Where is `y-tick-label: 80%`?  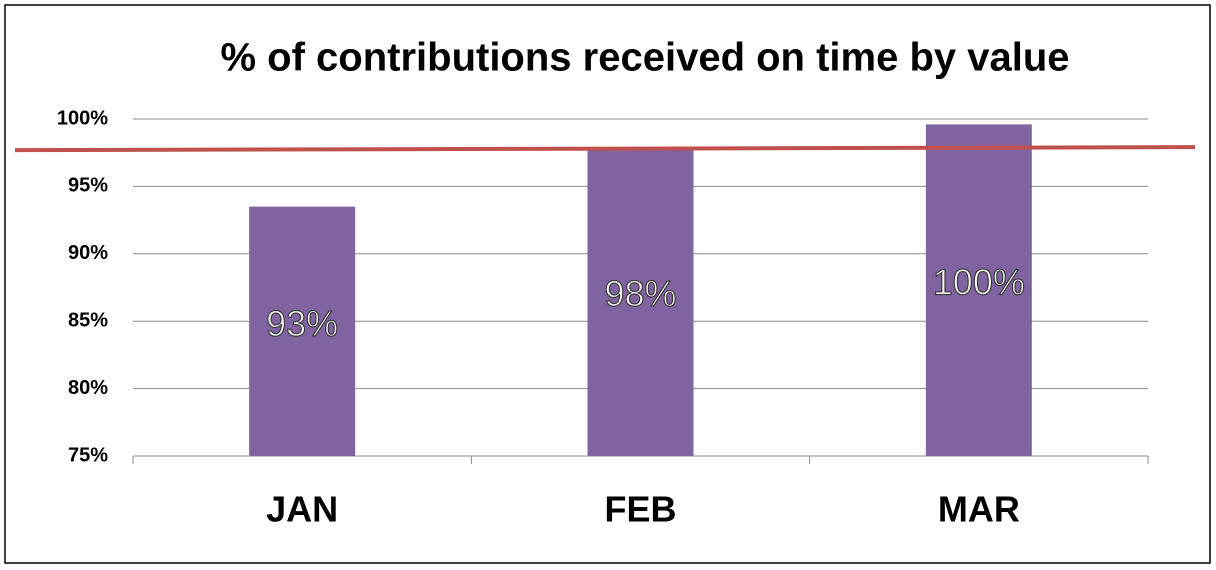
y-tick-label: 80% is located at coordinates (88, 388).